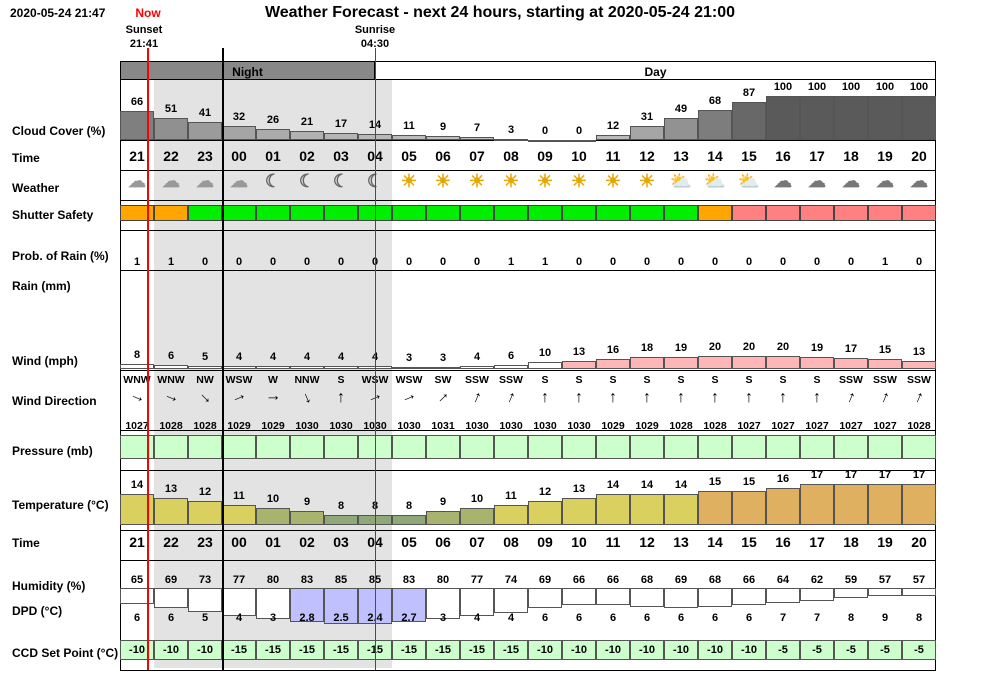 The height and width of the screenshot is (680, 1000). Describe the element at coordinates (341, 542) in the screenshot. I see `time-cell-bottom: 03` at that location.